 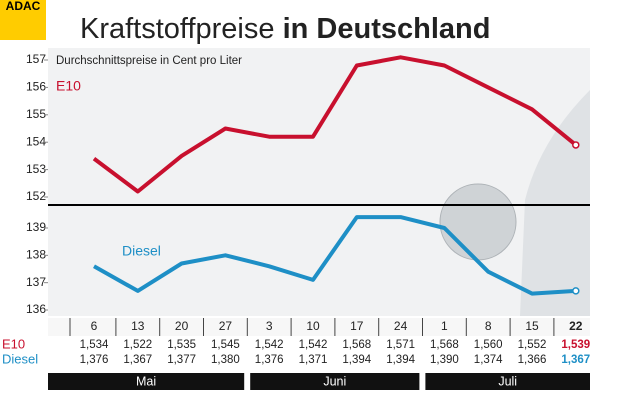 What do you see at coordinates (138, 326) in the screenshot?
I see `x-tick-label: 13` at bounding box center [138, 326].